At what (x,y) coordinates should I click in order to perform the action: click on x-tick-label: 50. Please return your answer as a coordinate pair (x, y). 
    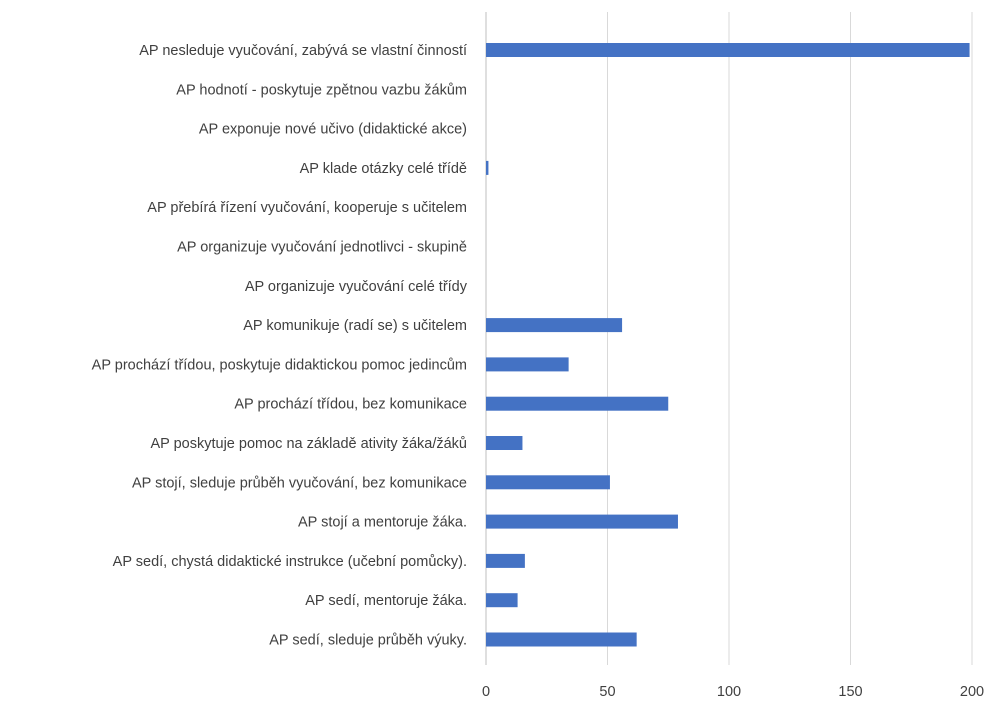
    Looking at the image, I should click on (607, 692).